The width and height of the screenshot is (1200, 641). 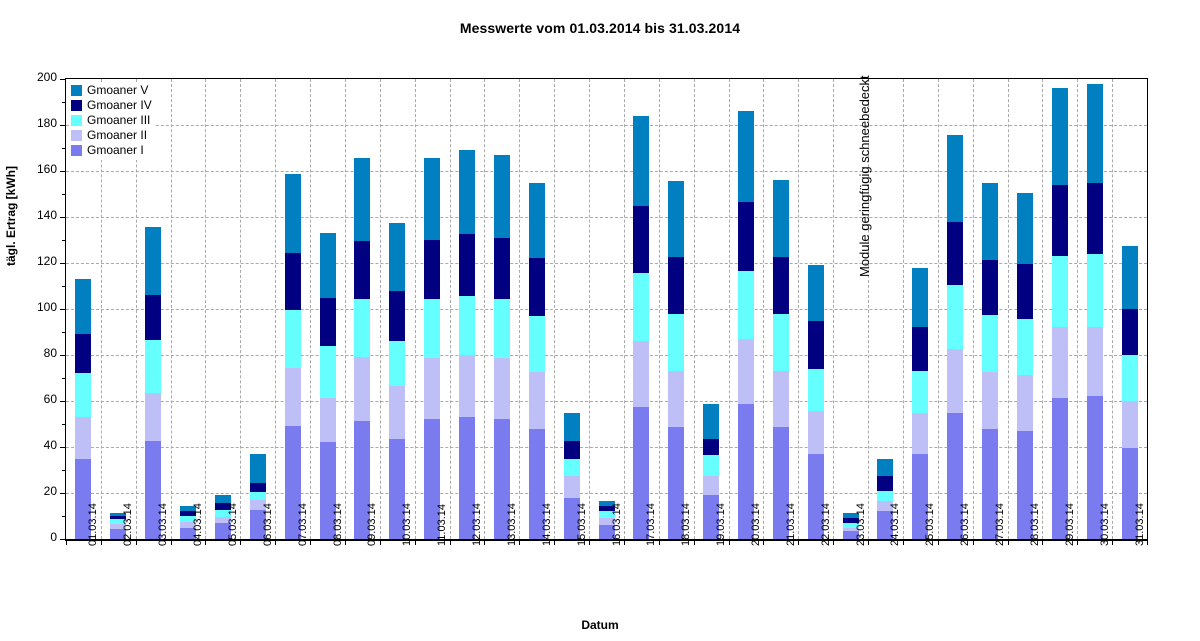 I want to click on bar-20.03.14, so click(x=745, y=325).